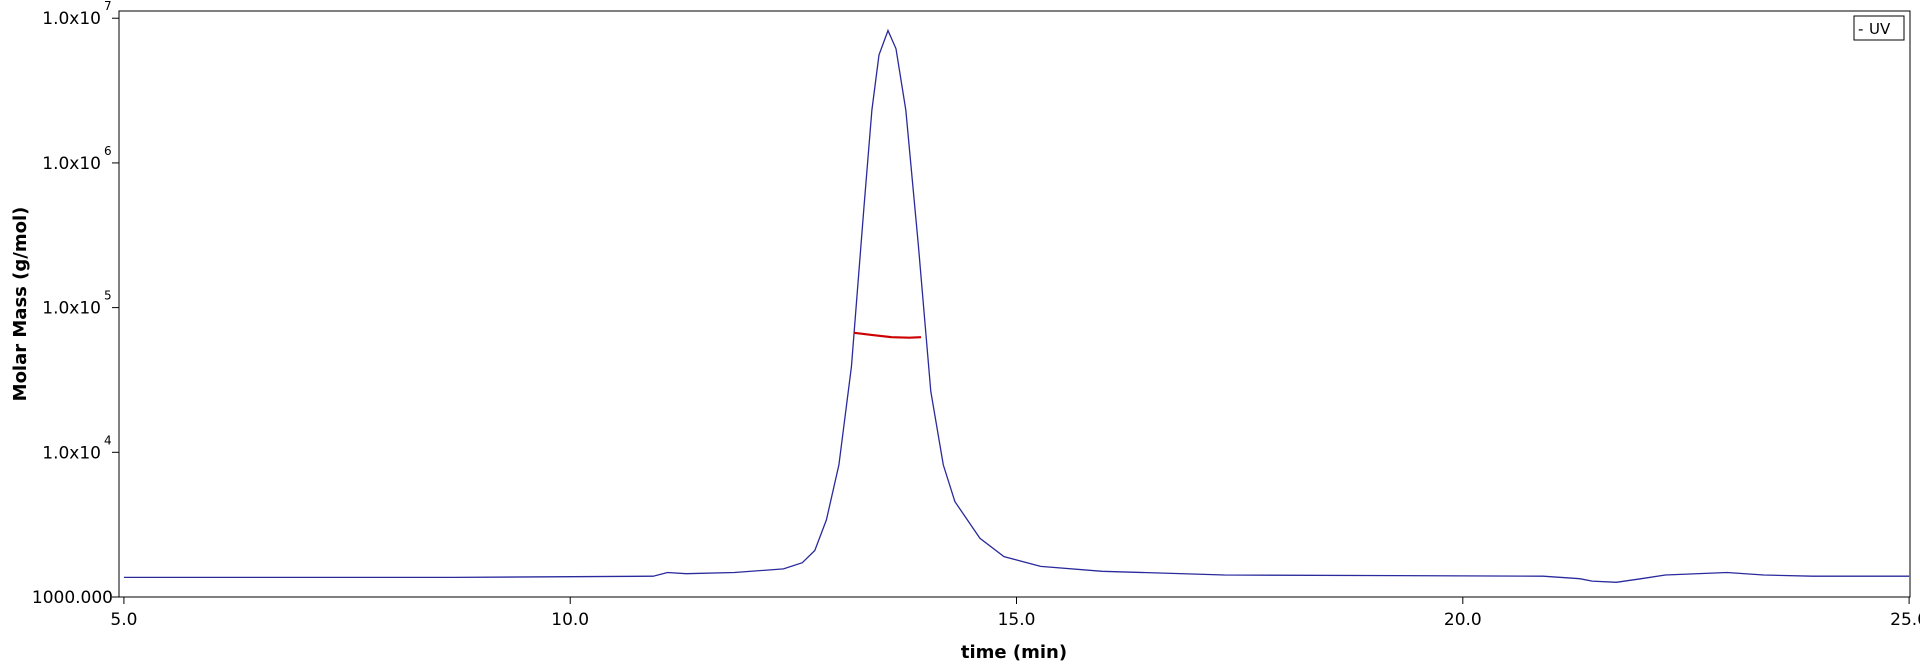 This screenshot has height=672, width=1920. What do you see at coordinates (570, 620) in the screenshot?
I see `x-tick-label: 10.0` at bounding box center [570, 620].